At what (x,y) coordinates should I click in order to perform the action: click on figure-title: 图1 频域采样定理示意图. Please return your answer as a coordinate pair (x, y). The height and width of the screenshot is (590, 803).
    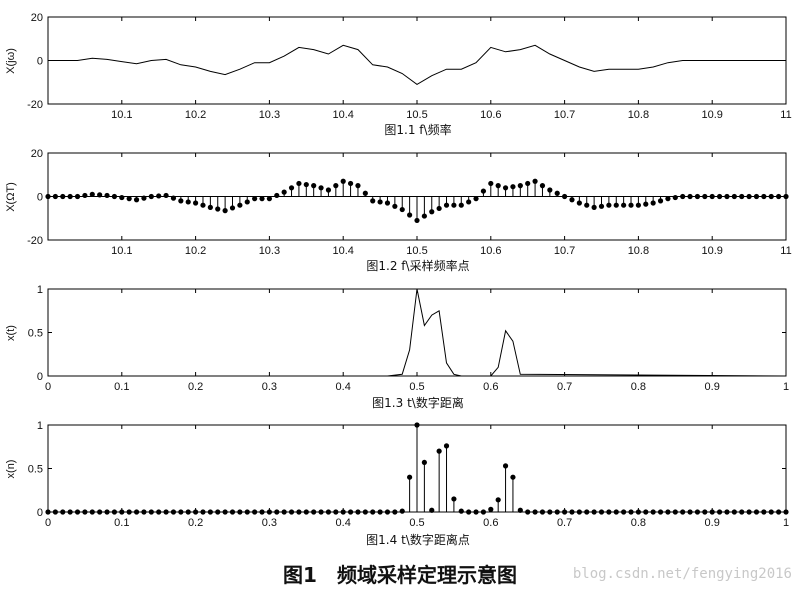
    Looking at the image, I should click on (400, 575).